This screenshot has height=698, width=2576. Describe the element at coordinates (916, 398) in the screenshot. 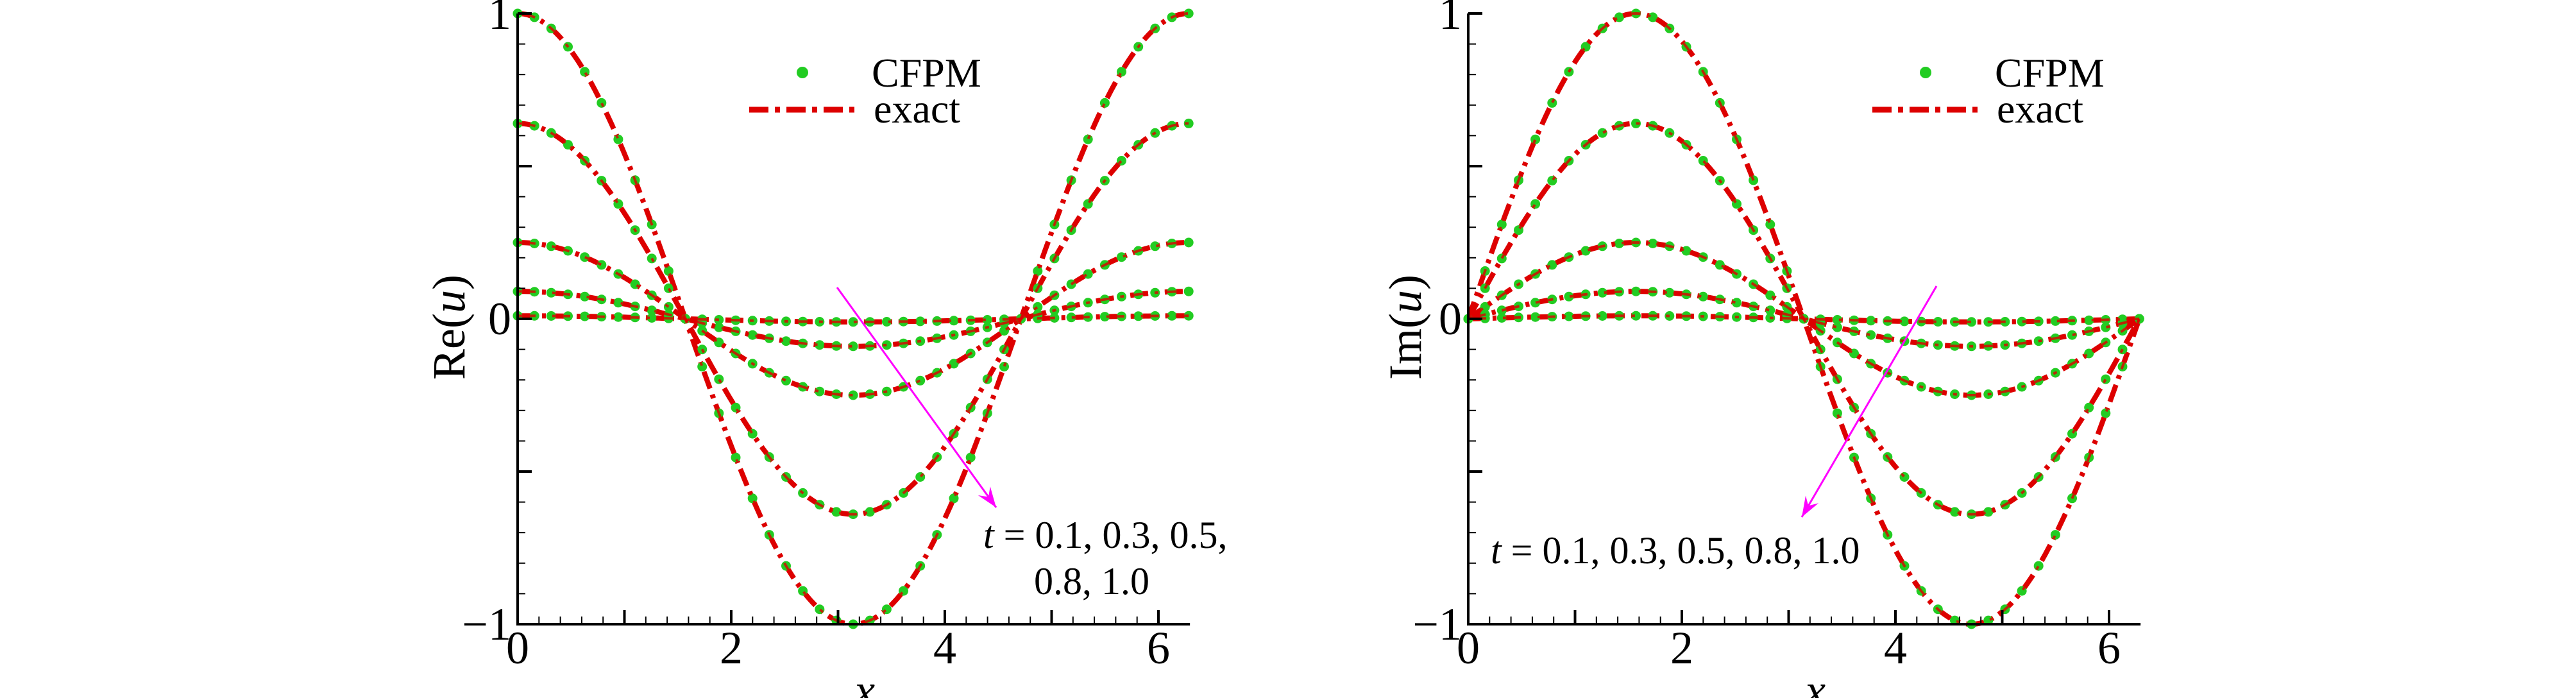

I see `arrow-line` at that location.